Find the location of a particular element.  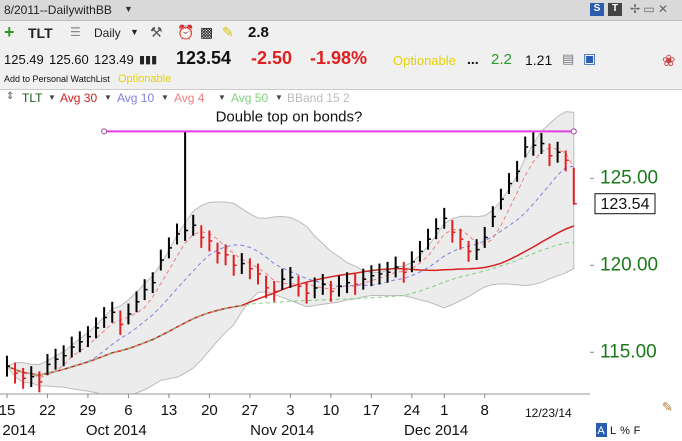

y-tick-label: 120.00 is located at coordinates (629, 264).